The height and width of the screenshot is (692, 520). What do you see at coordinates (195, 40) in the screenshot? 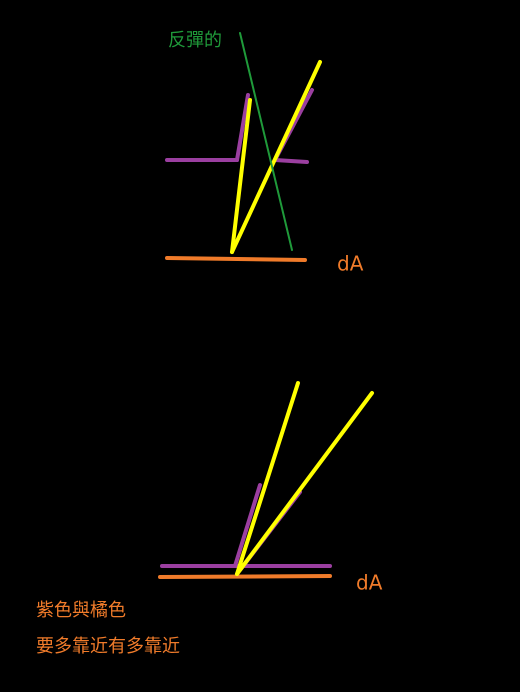
I see `reflected-label: 反彈的` at bounding box center [195, 40].